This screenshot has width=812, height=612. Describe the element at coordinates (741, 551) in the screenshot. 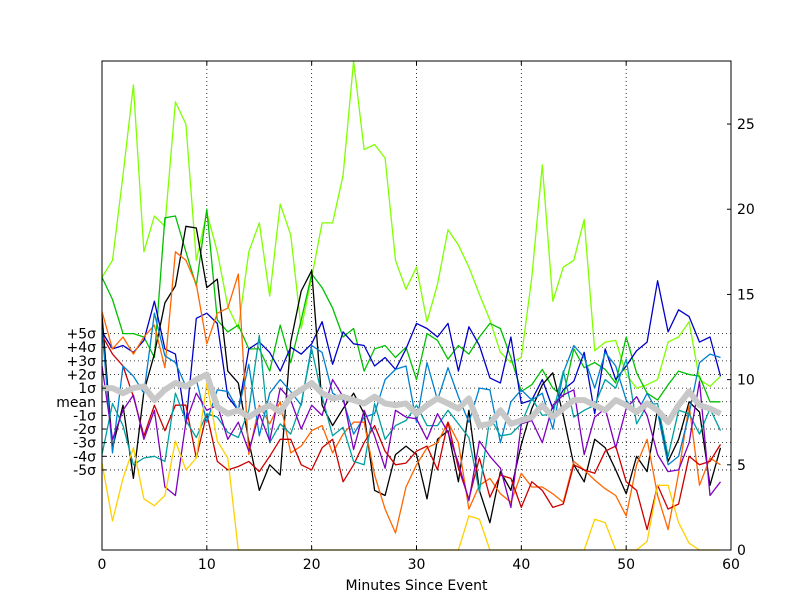

I see `right-y-tick-label: 0` at that location.